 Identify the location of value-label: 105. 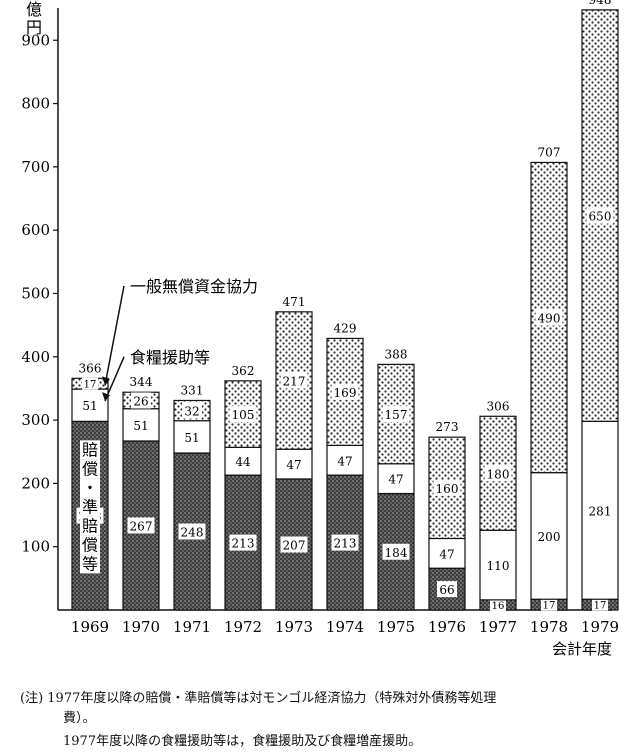
(243, 415).